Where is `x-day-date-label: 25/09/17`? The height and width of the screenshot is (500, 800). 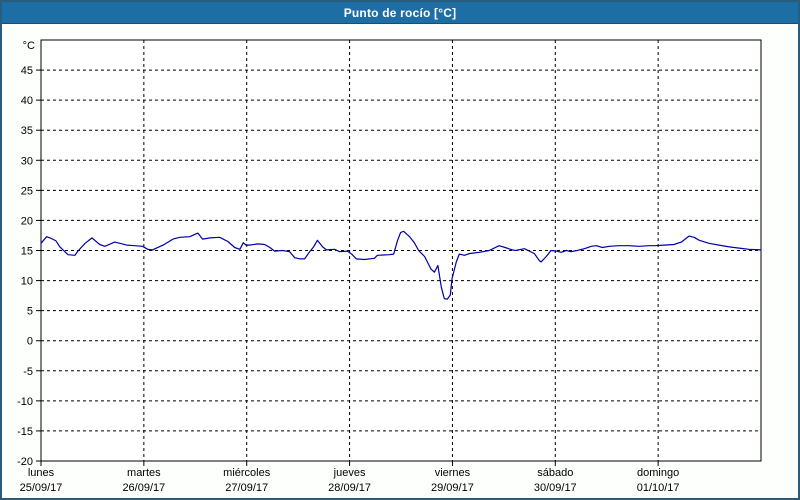 x-day-date-label: 25/09/17 is located at coordinates (41, 488).